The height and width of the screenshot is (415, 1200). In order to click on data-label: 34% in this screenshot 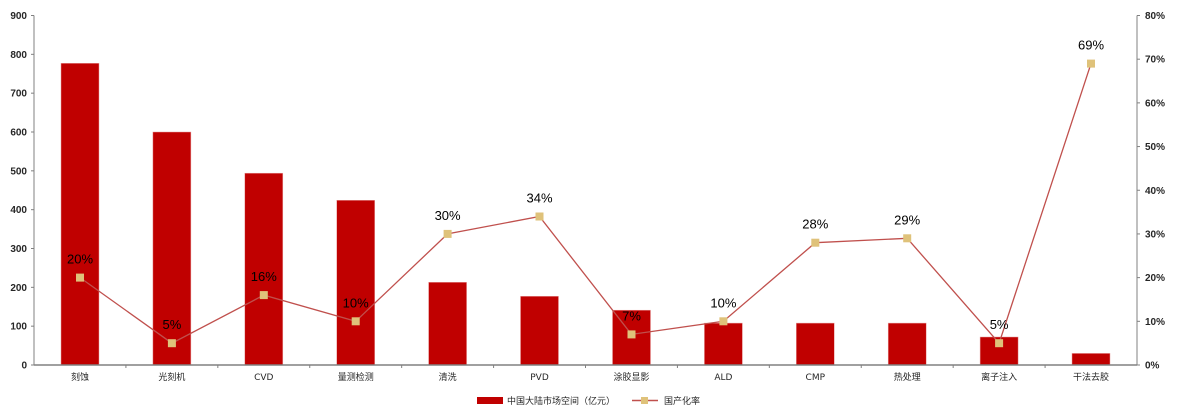, I will do `click(539, 198)`.